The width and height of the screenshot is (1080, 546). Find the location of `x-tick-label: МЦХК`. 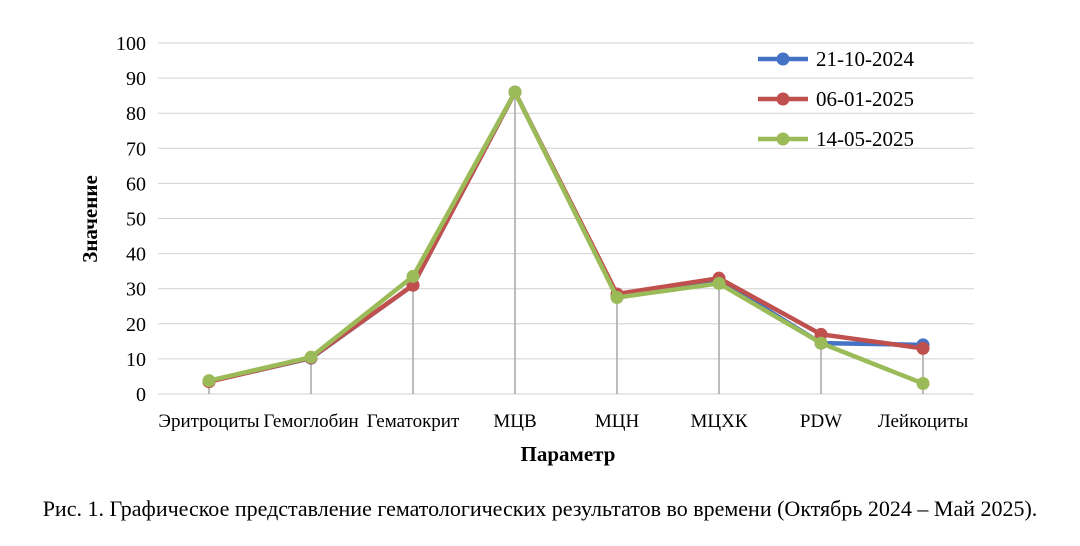

x-tick-label: МЦХК is located at coordinates (718, 421).